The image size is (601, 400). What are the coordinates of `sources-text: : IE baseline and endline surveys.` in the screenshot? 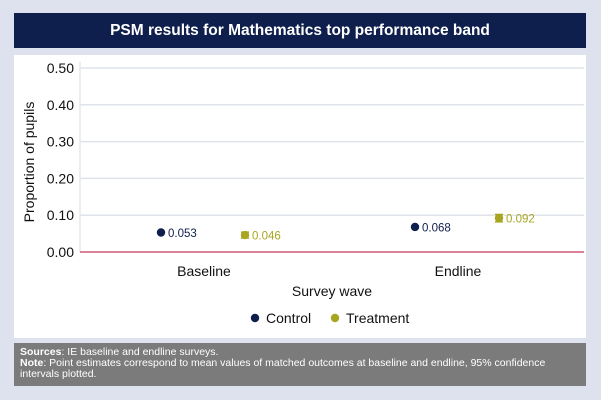 It's located at (140, 352).